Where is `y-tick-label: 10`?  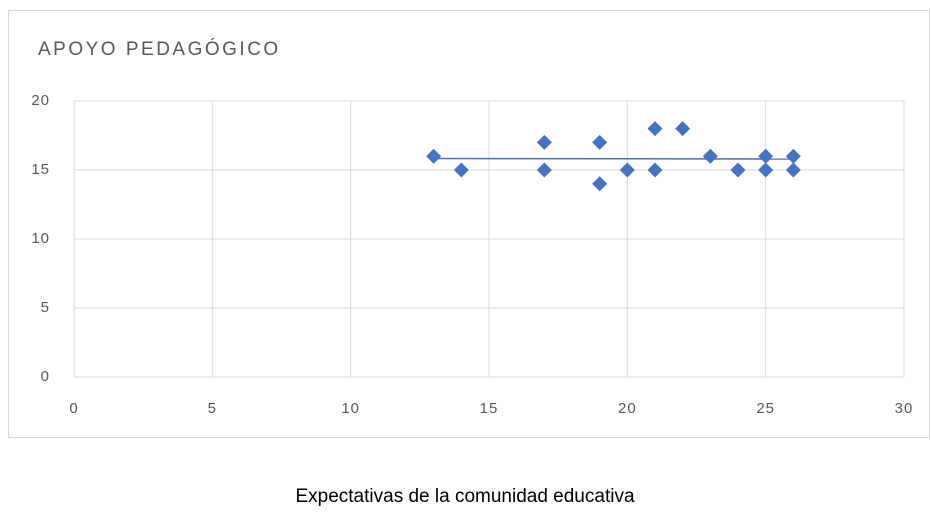
y-tick-label: 10 is located at coordinates (40, 238).